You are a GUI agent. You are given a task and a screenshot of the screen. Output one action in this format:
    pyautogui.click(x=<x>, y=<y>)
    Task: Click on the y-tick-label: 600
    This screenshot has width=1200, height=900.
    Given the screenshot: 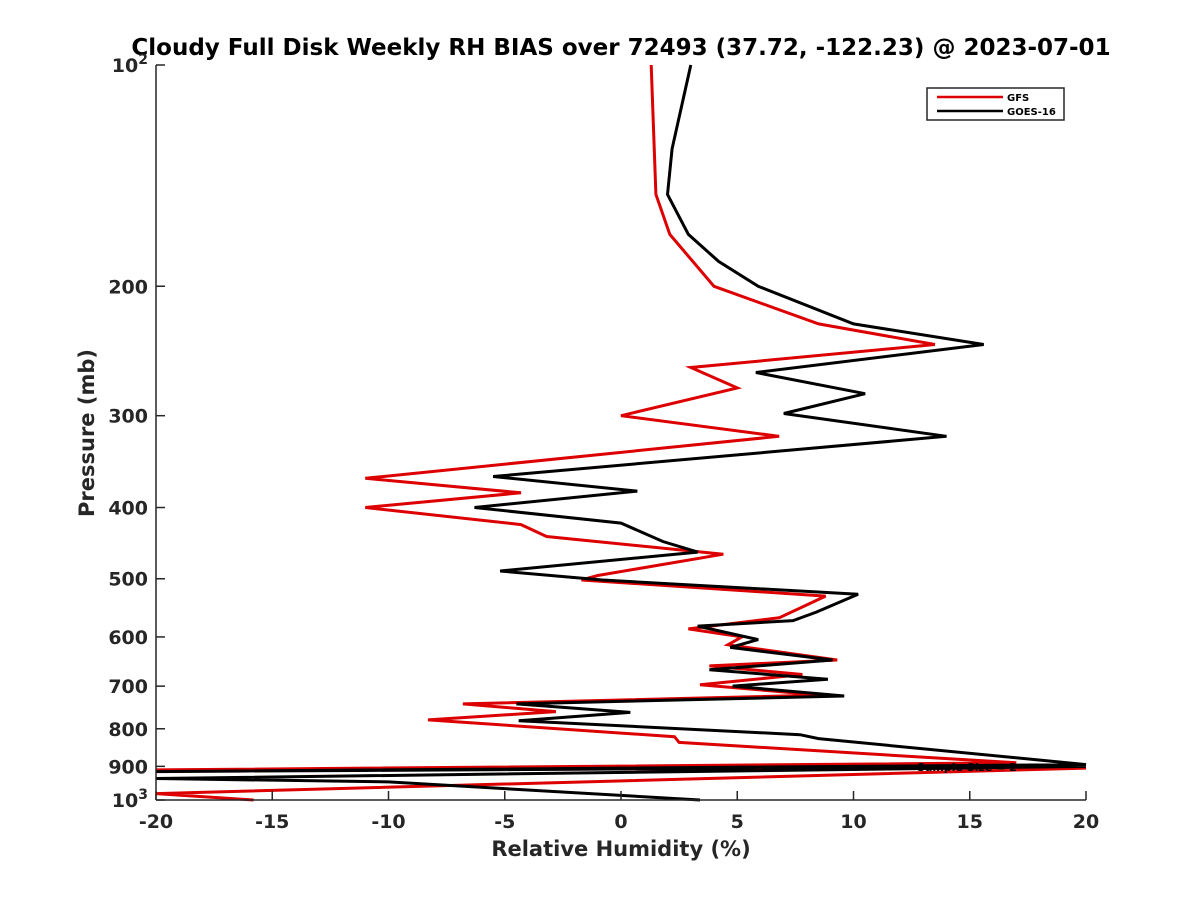 What is the action you would take?
    pyautogui.click(x=128, y=638)
    